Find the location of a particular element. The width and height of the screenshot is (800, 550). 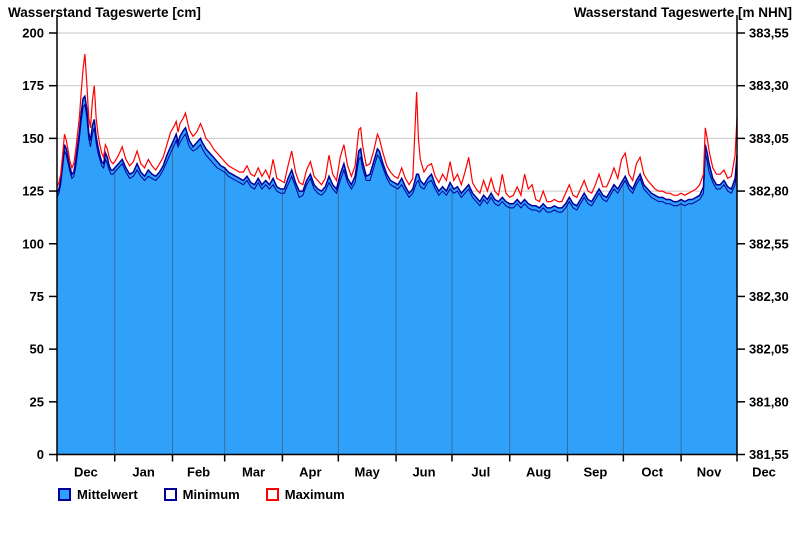

x-tick-label: Oct is located at coordinates (652, 472).